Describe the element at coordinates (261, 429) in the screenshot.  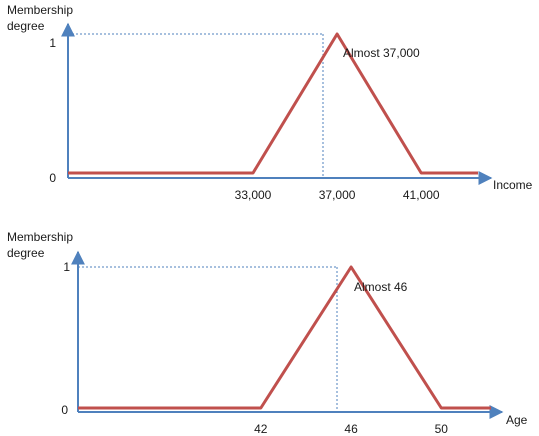
I see `x-tick-label: 42` at that location.